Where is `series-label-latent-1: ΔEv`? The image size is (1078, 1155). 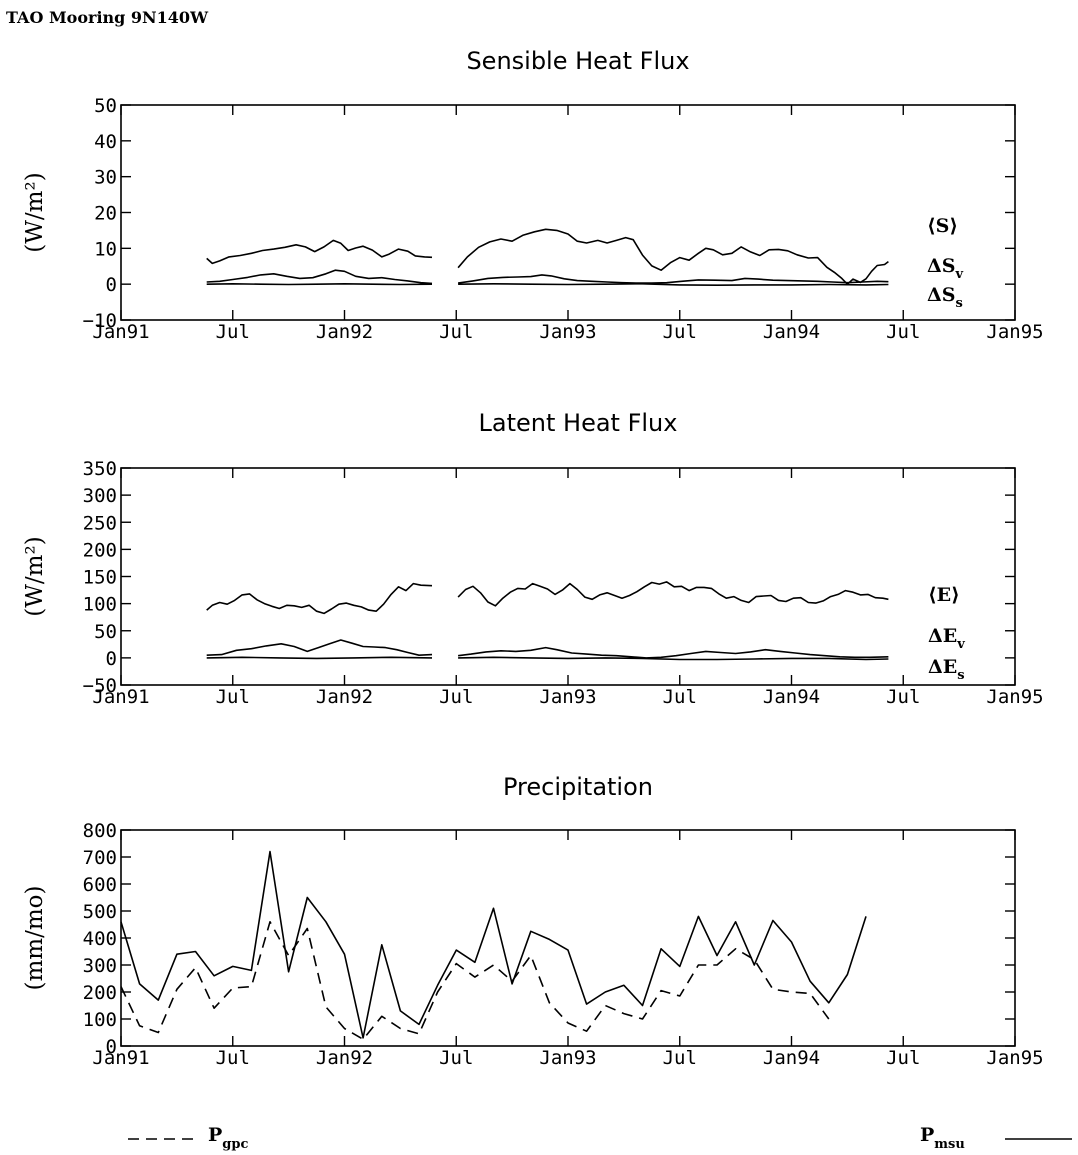 series-label-latent-1: ΔEv is located at coordinates (946, 638).